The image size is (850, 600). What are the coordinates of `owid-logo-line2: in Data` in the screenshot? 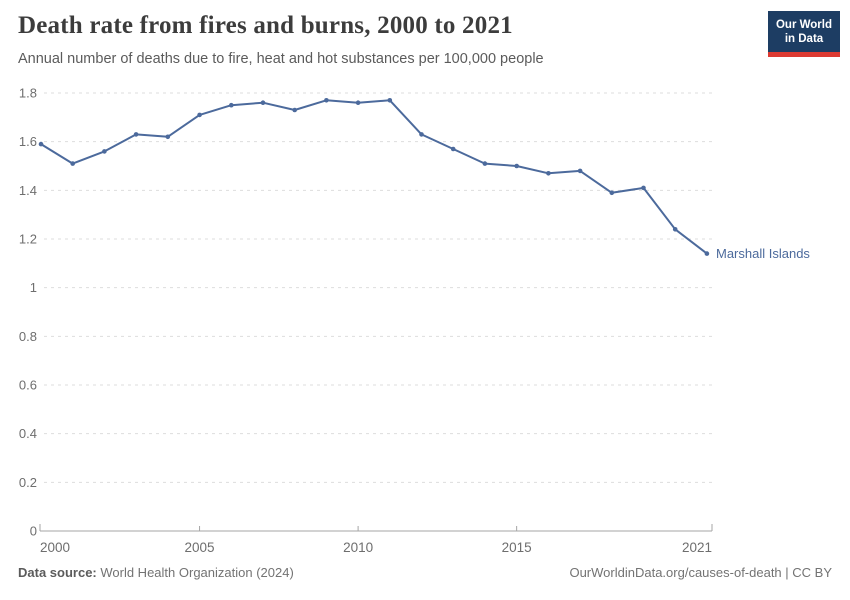 It's located at (804, 39).